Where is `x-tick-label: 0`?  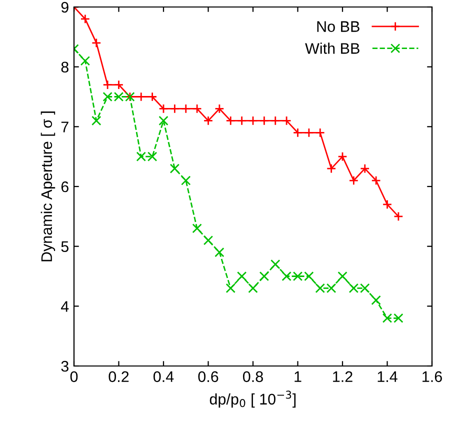
x-tick-label: 0 is located at coordinates (74, 376).